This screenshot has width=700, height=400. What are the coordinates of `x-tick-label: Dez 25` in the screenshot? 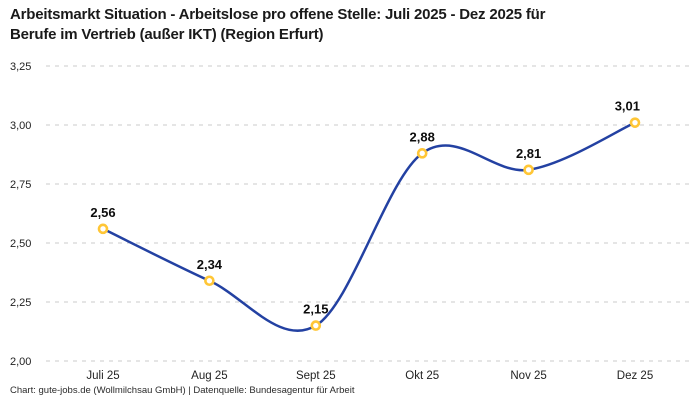 It's located at (635, 376).